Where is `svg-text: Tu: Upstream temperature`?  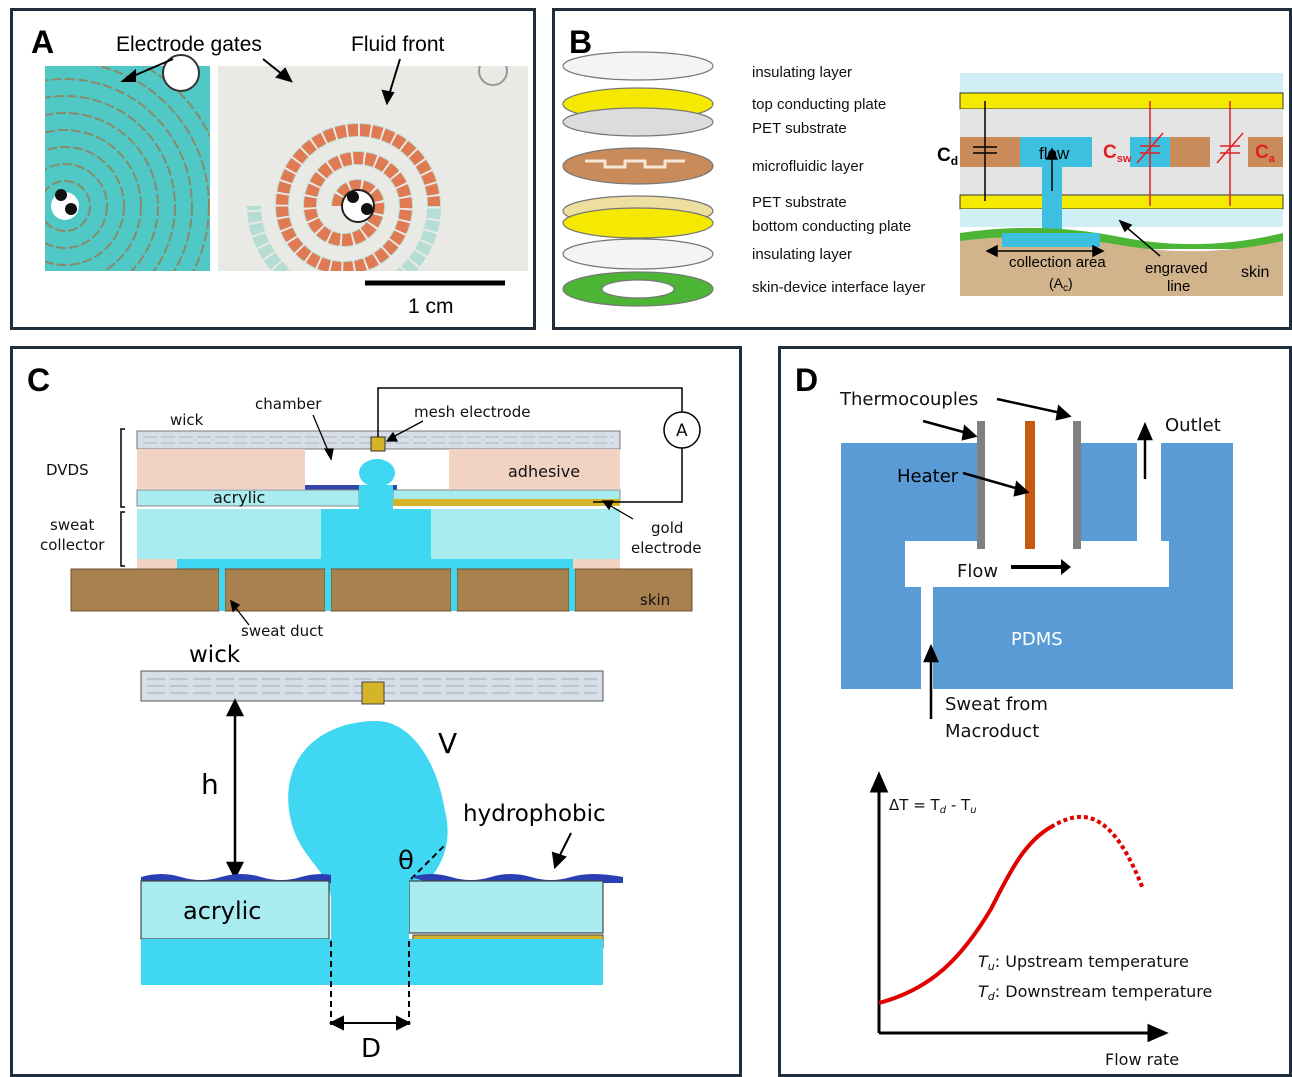
svg-text: Tu: Upstream temperature is located at coordinates (1083, 962).